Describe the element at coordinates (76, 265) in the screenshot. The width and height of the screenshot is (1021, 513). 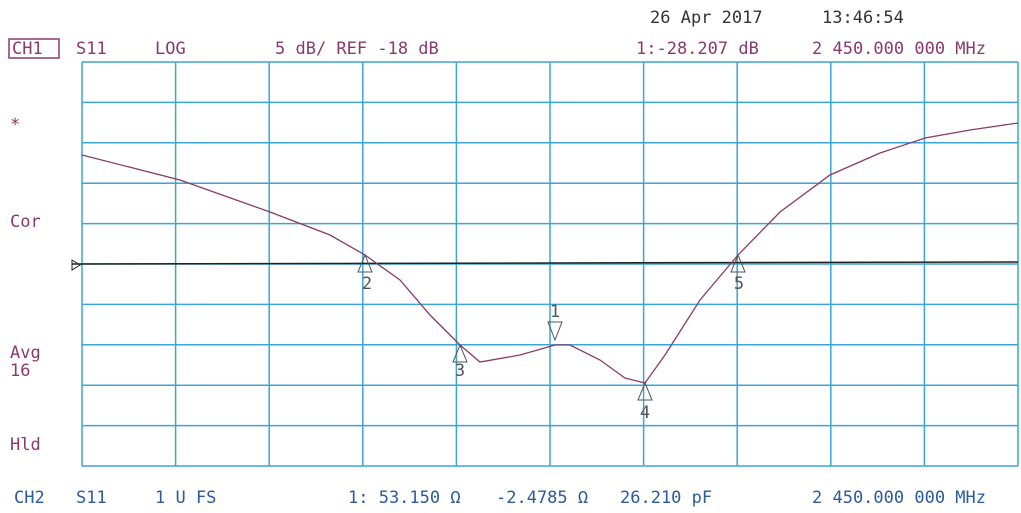
I see `reference-arrow` at that location.